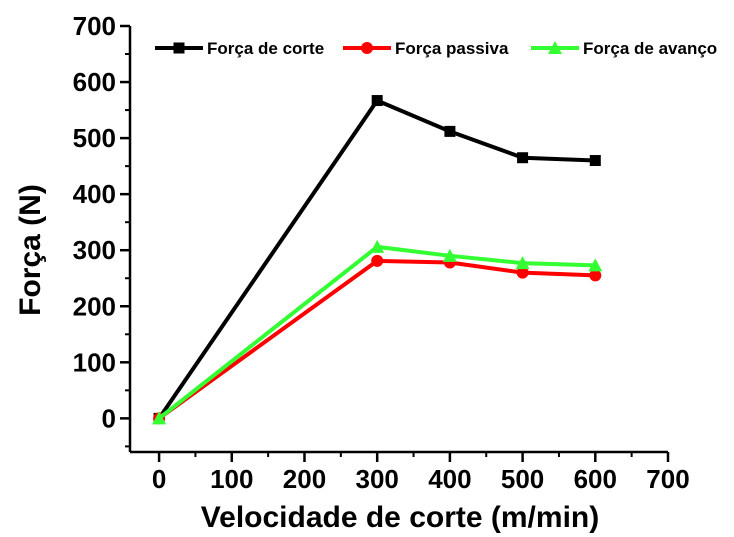 The image size is (734, 537). I want to click on legend-item: Força de corte, so click(239, 48).